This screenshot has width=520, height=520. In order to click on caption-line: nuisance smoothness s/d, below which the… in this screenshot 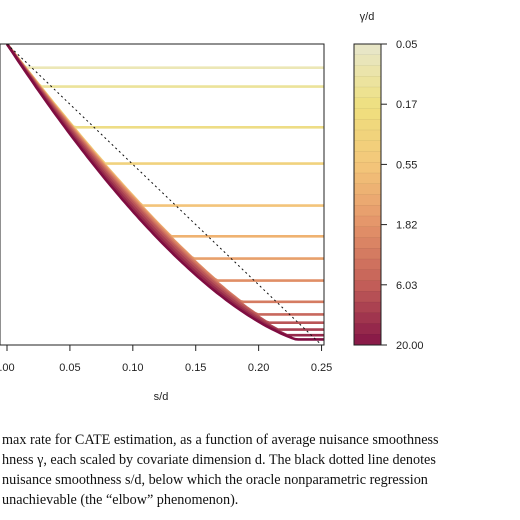, I will do `click(215, 480)`.